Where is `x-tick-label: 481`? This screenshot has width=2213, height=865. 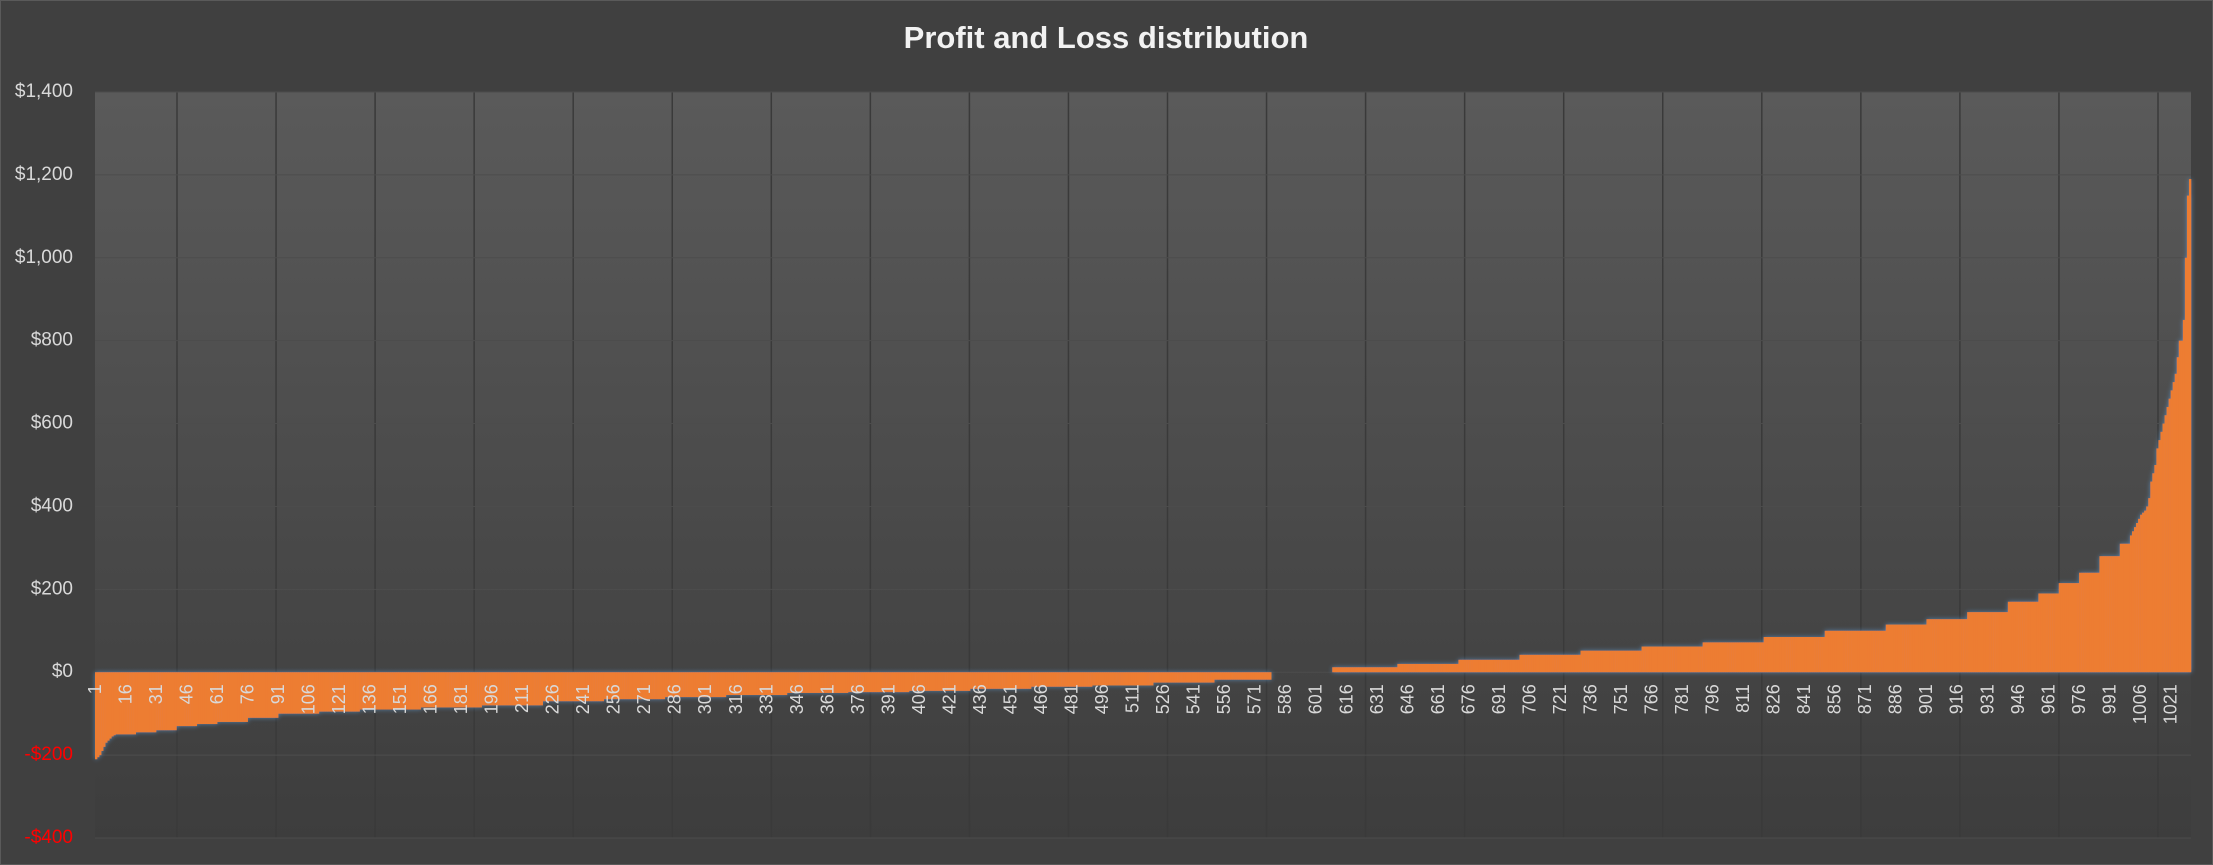
x-tick-label: 481 is located at coordinates (1072, 699).